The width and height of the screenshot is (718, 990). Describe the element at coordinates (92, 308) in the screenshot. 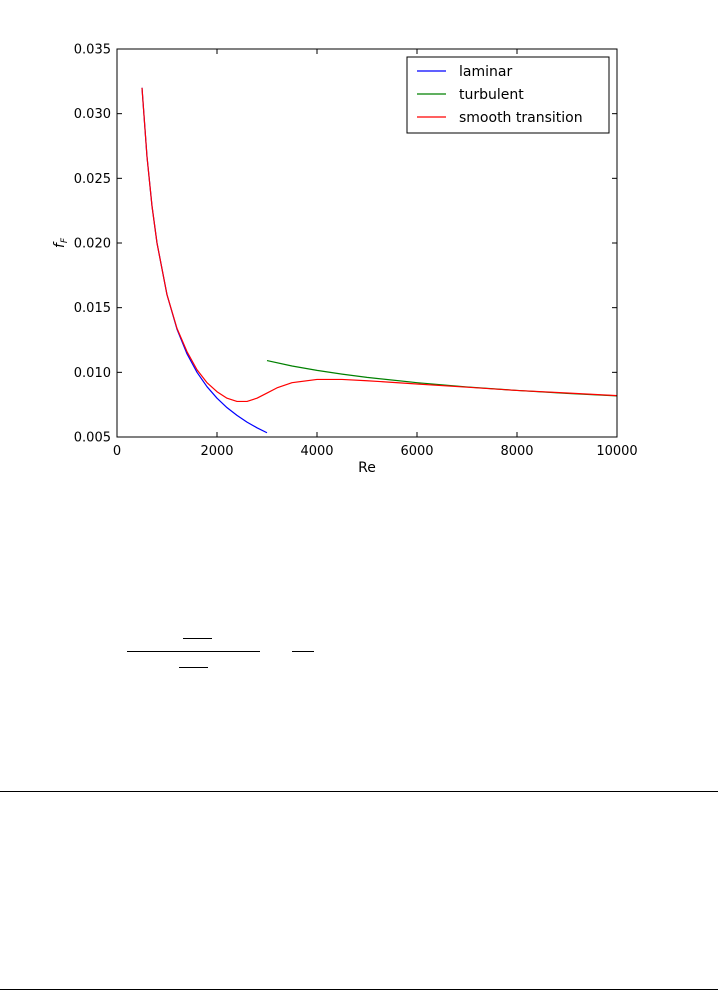

I see `y-tick-label: 0.015` at that location.